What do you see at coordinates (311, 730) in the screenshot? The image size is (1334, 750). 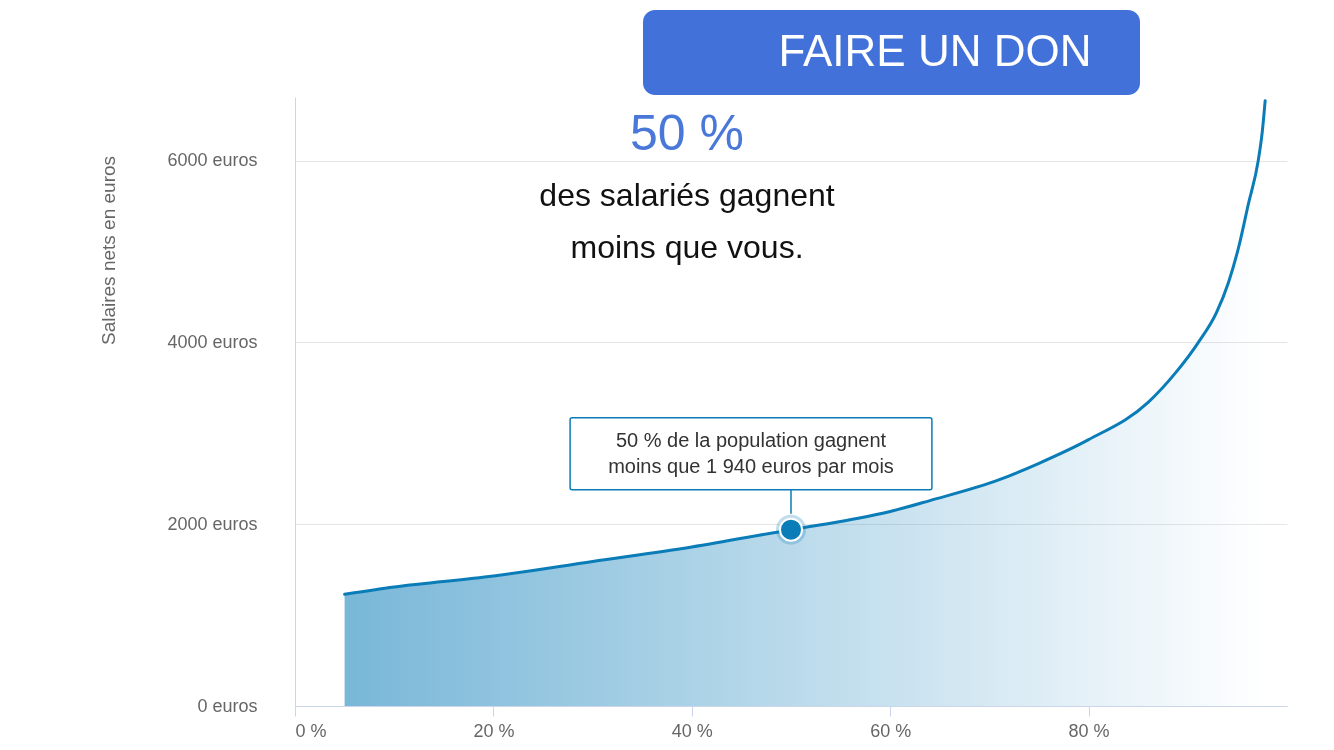 I see `x-tick-label: 0 %` at bounding box center [311, 730].